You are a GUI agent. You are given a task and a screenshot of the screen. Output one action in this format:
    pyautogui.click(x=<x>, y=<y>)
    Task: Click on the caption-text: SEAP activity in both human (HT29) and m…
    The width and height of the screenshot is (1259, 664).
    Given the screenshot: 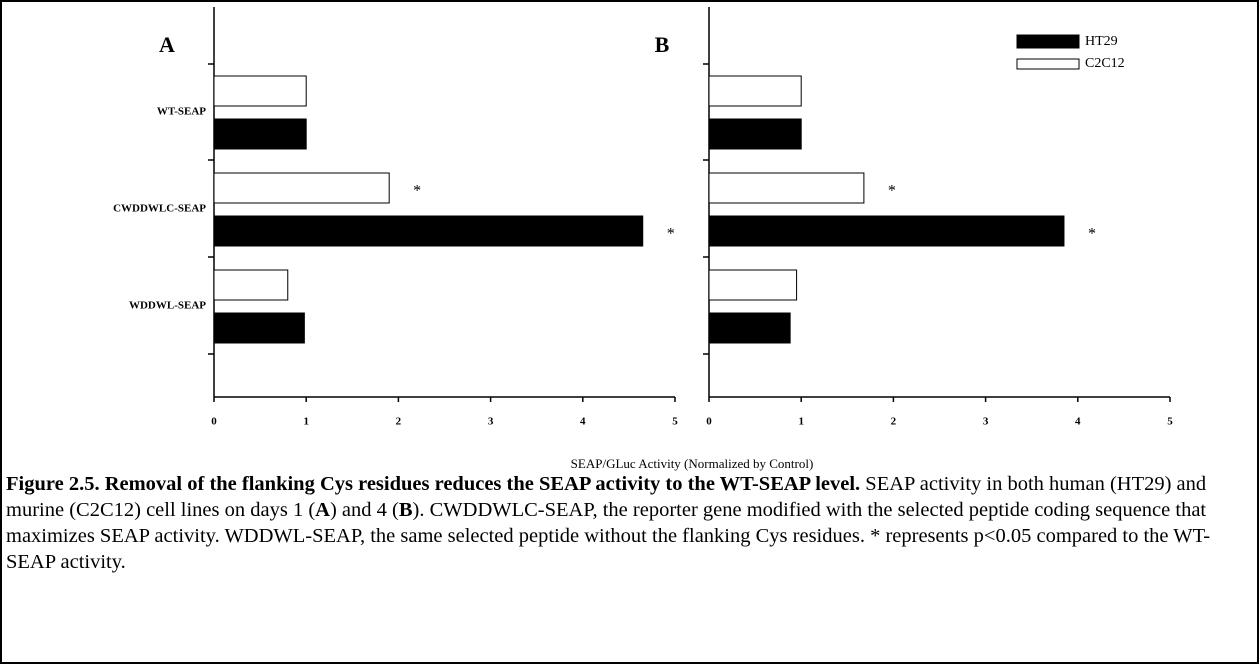 What is the action you would take?
    pyautogui.click(x=606, y=497)
    